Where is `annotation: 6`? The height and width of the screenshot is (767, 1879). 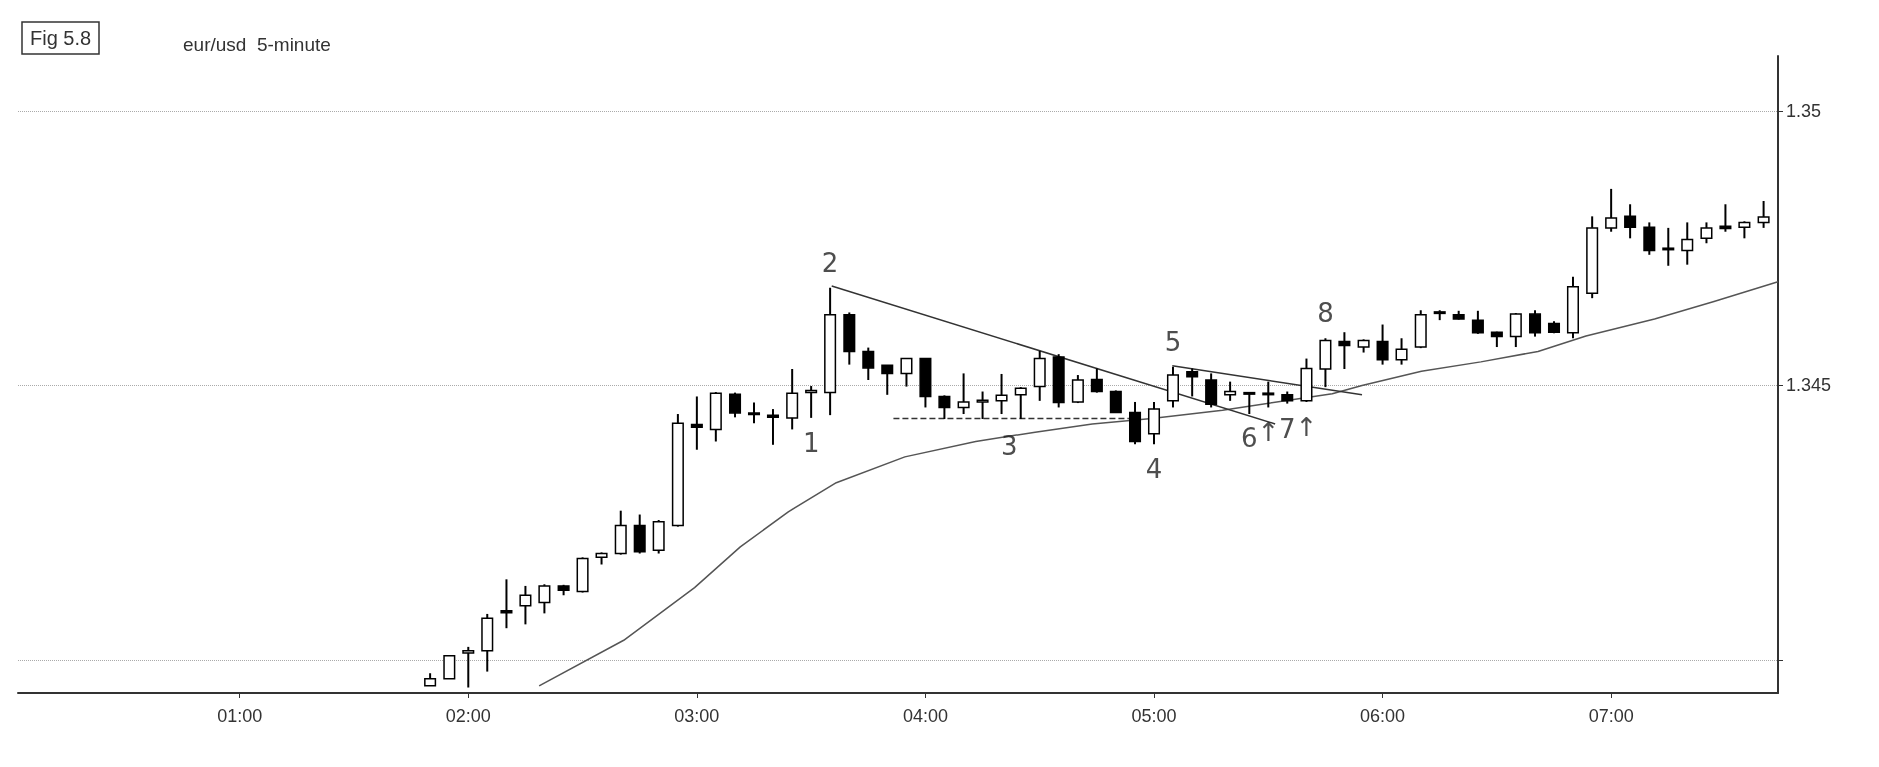
annotation: 6 is located at coordinates (1249, 437).